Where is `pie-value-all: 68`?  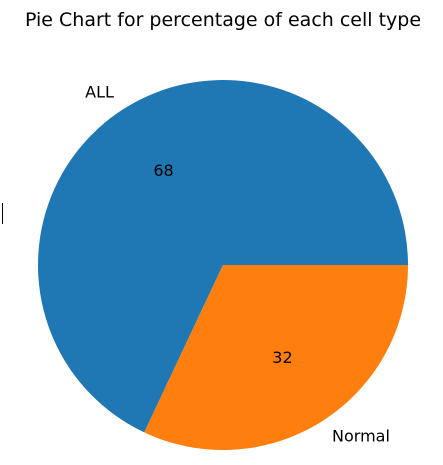
pie-value-all: 68 is located at coordinates (163, 170).